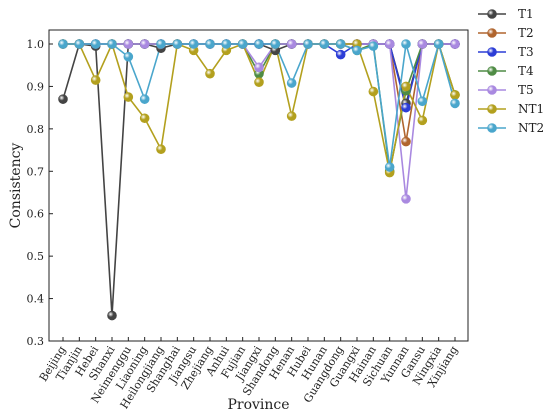 This screenshot has height=418, width=550. I want to click on legend: T1 T2 T3 T4 T5 NT1 NT2, so click(511, 71).